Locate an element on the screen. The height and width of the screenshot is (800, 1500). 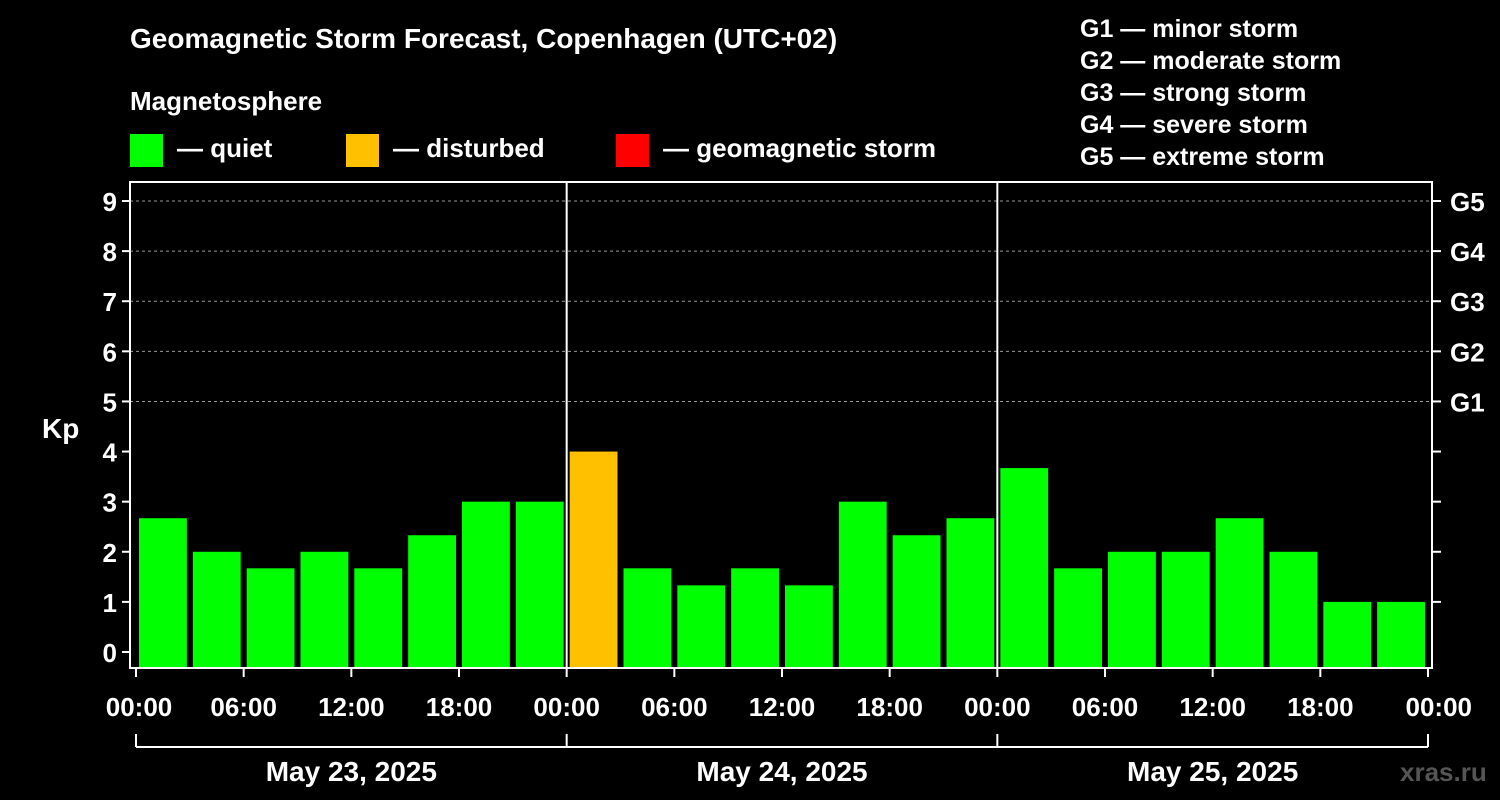
day-label: May 23, 2025 is located at coordinates (351, 771).